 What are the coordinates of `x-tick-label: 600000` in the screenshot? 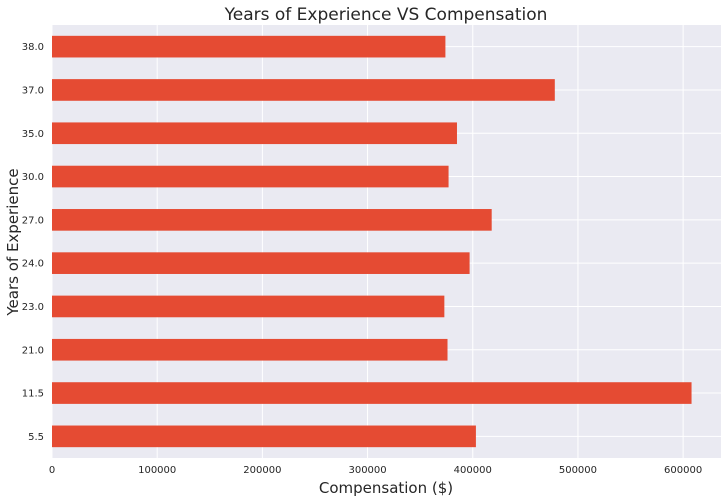 It's located at (683, 470).